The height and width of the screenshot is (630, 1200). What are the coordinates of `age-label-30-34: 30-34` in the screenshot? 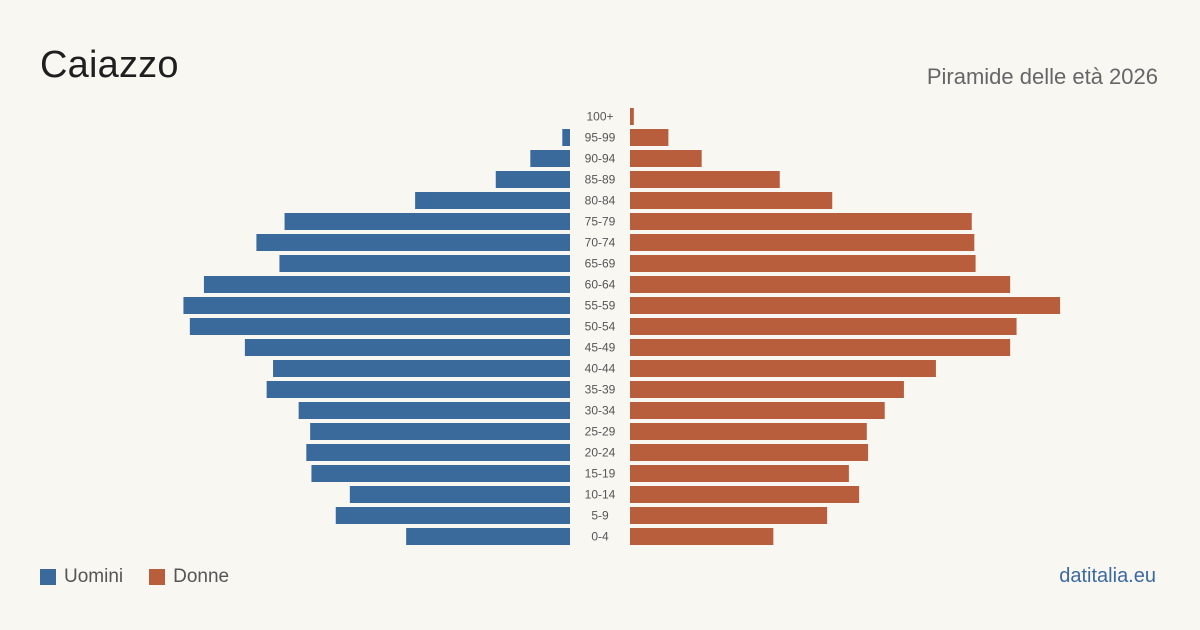 It's located at (600, 411).